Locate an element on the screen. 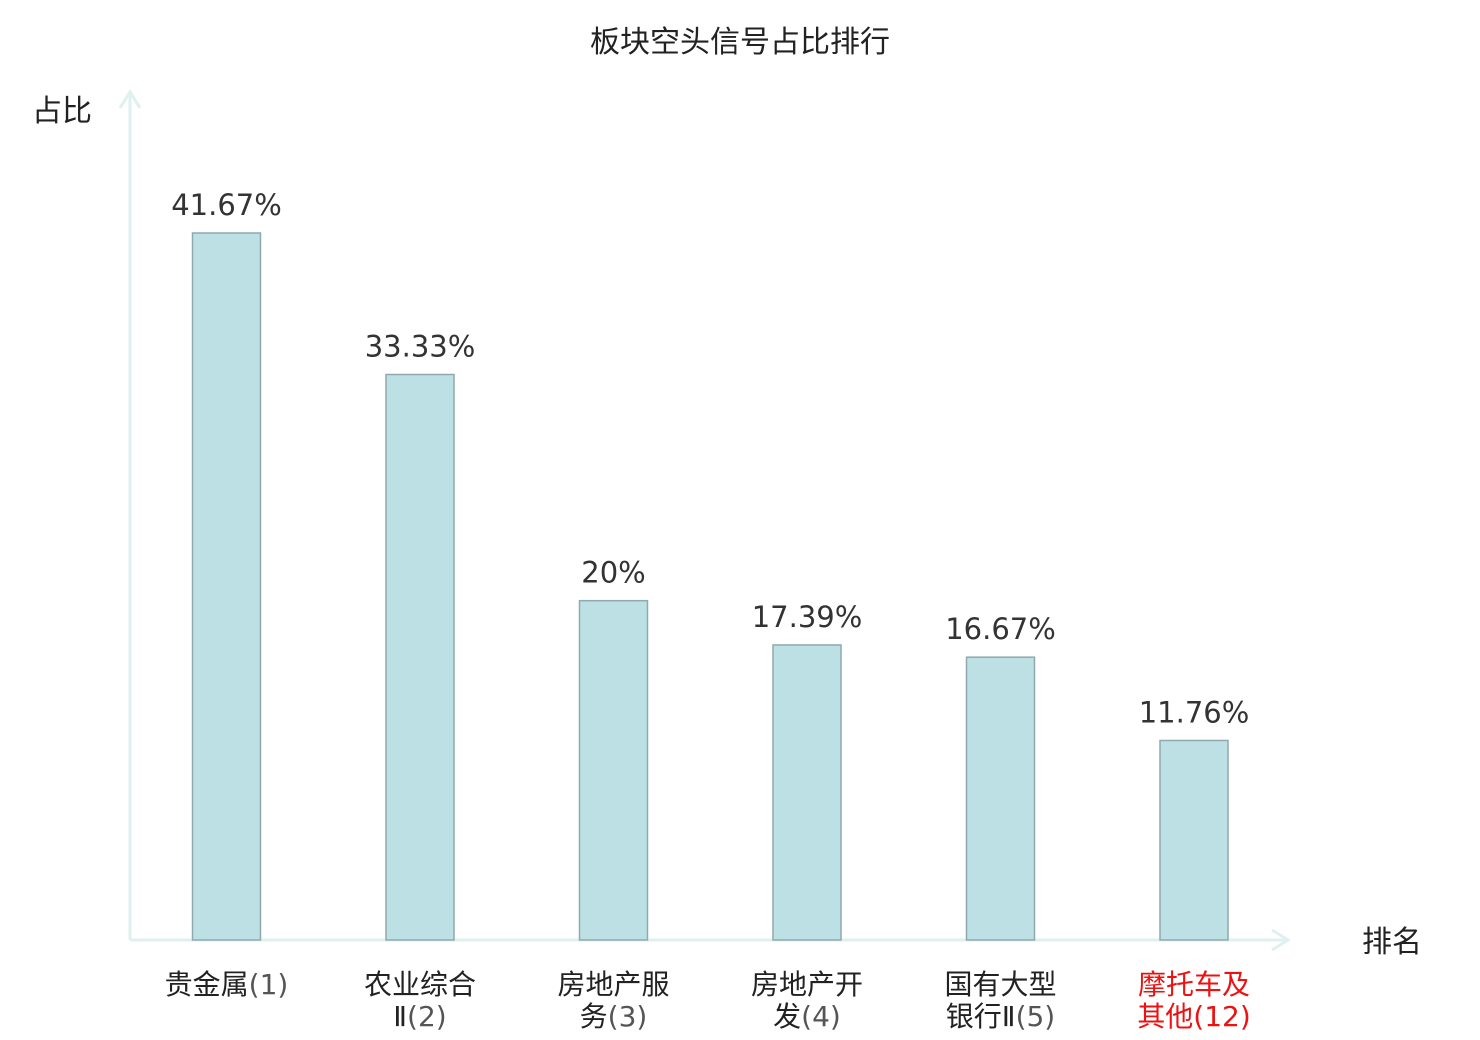 This screenshot has height=1040, width=1480. category-label-5: 国有大型银行Ⅱ(5) is located at coordinates (1000, 1000).